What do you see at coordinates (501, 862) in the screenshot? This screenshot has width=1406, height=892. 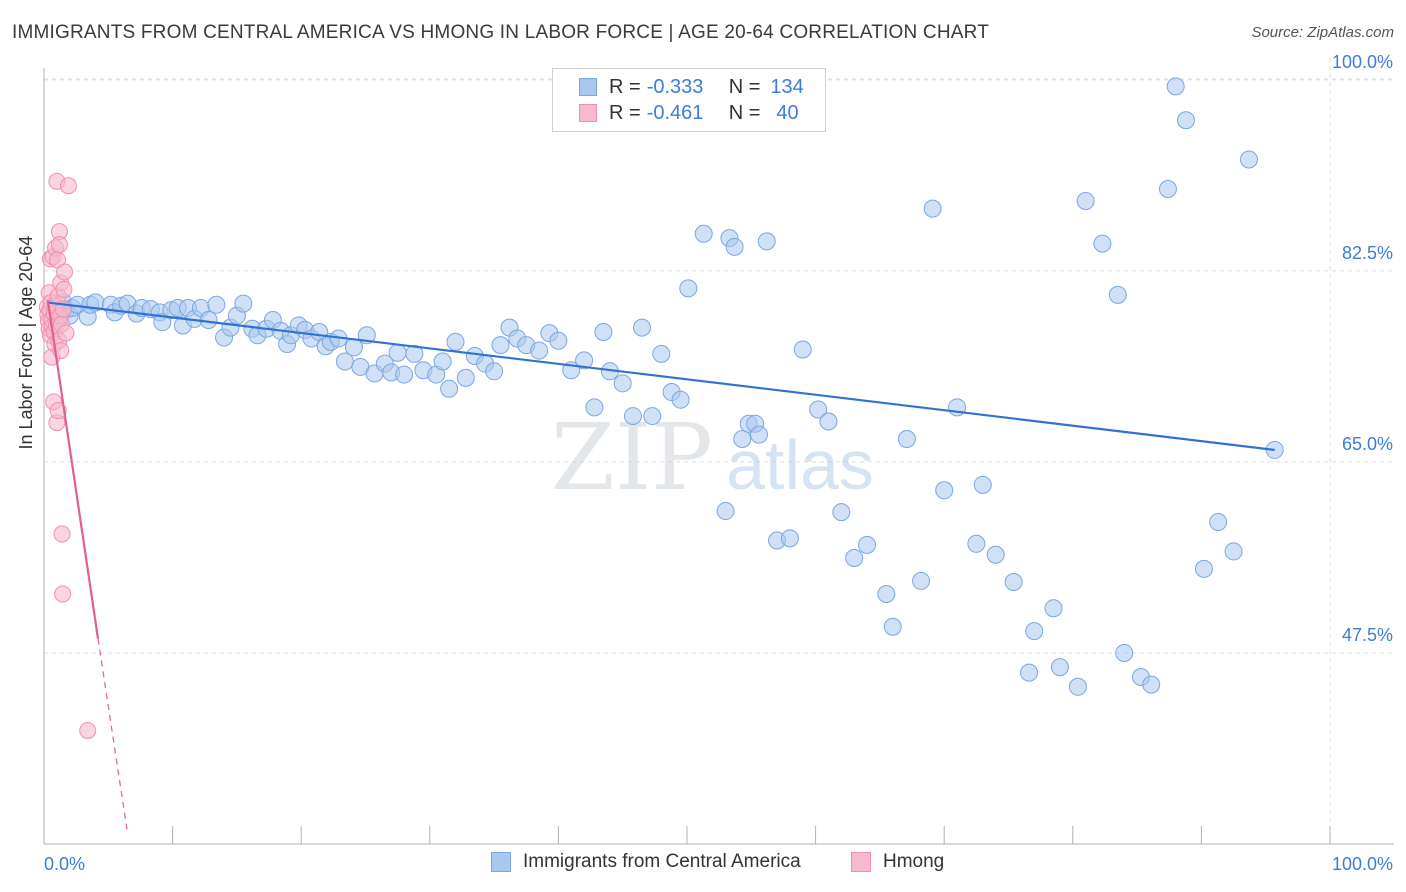 I see `bottom-legend-swatch-blue` at bounding box center [501, 862].